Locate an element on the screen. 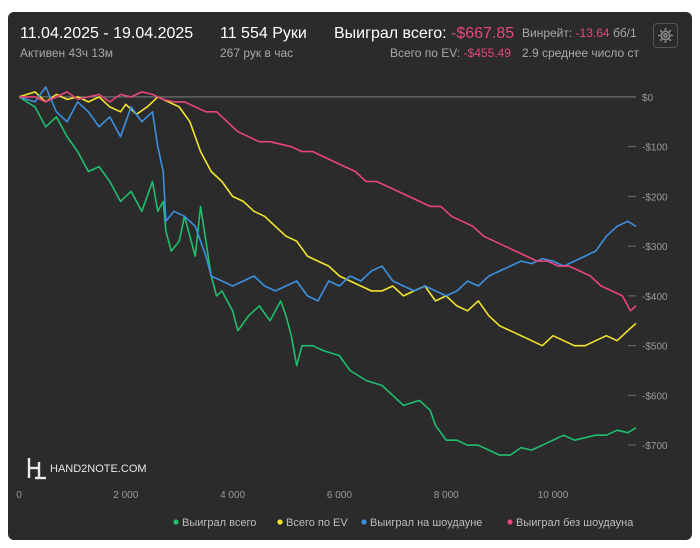 The image size is (700, 548). active-time: Активен 43ч 13м is located at coordinates (66, 53).